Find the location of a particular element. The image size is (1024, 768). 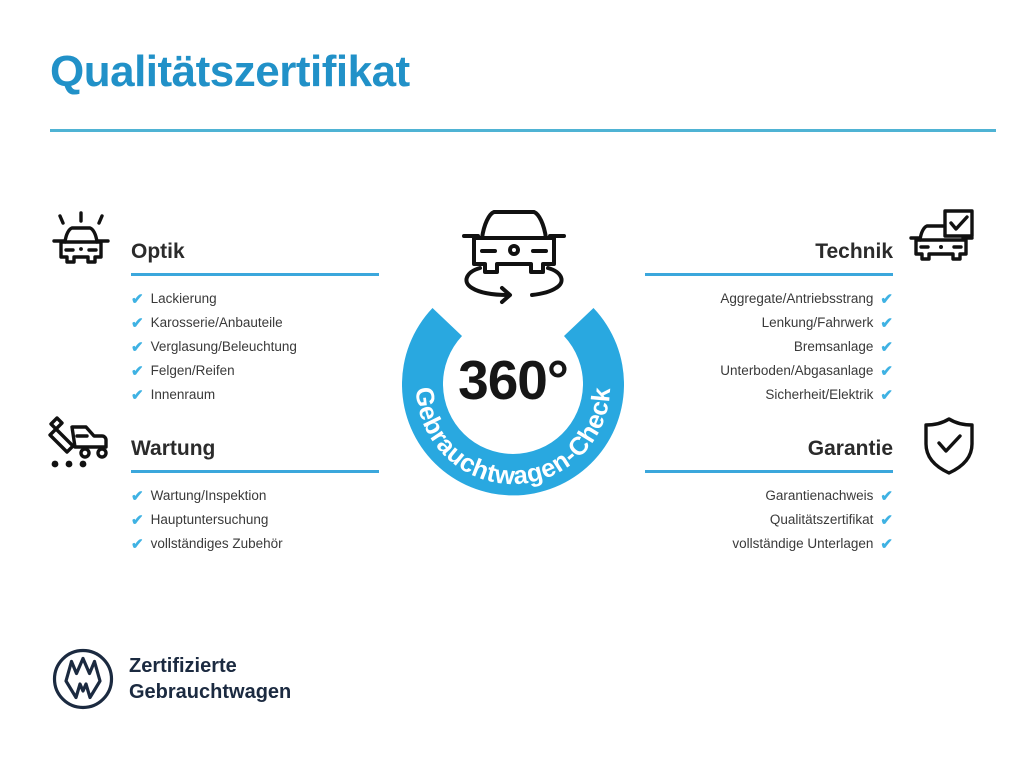

checklist-item-label: Bremsanlage is located at coordinates (833, 346).